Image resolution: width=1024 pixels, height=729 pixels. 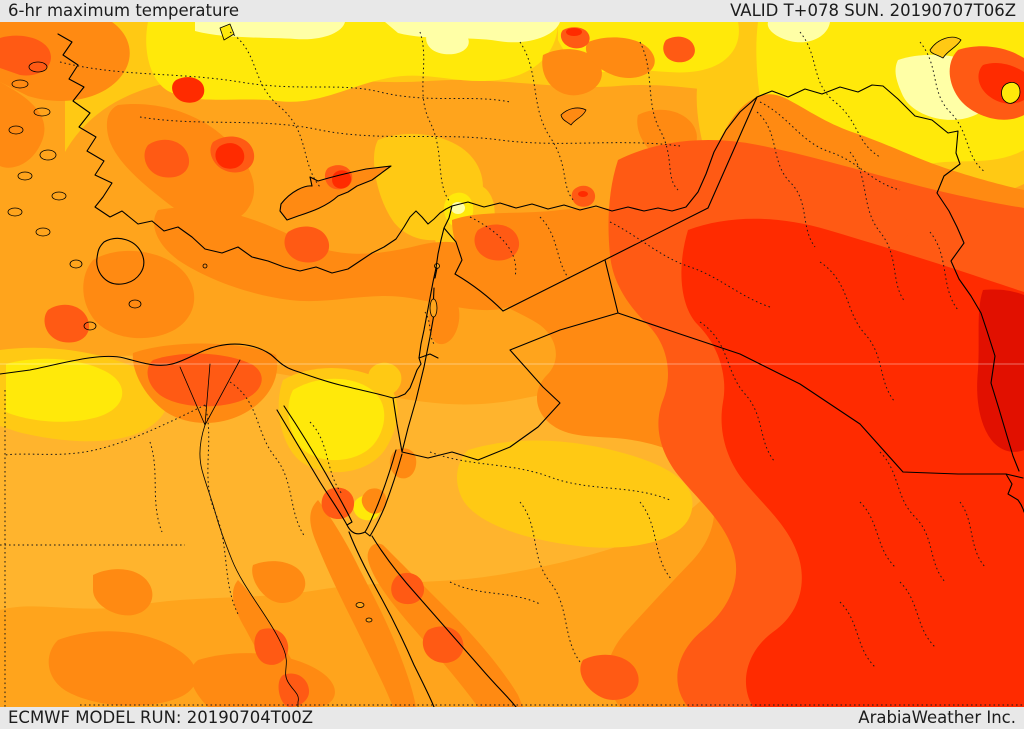 What do you see at coordinates (428, 356) in the screenshot?
I see `israel-lebanon-border` at bounding box center [428, 356].